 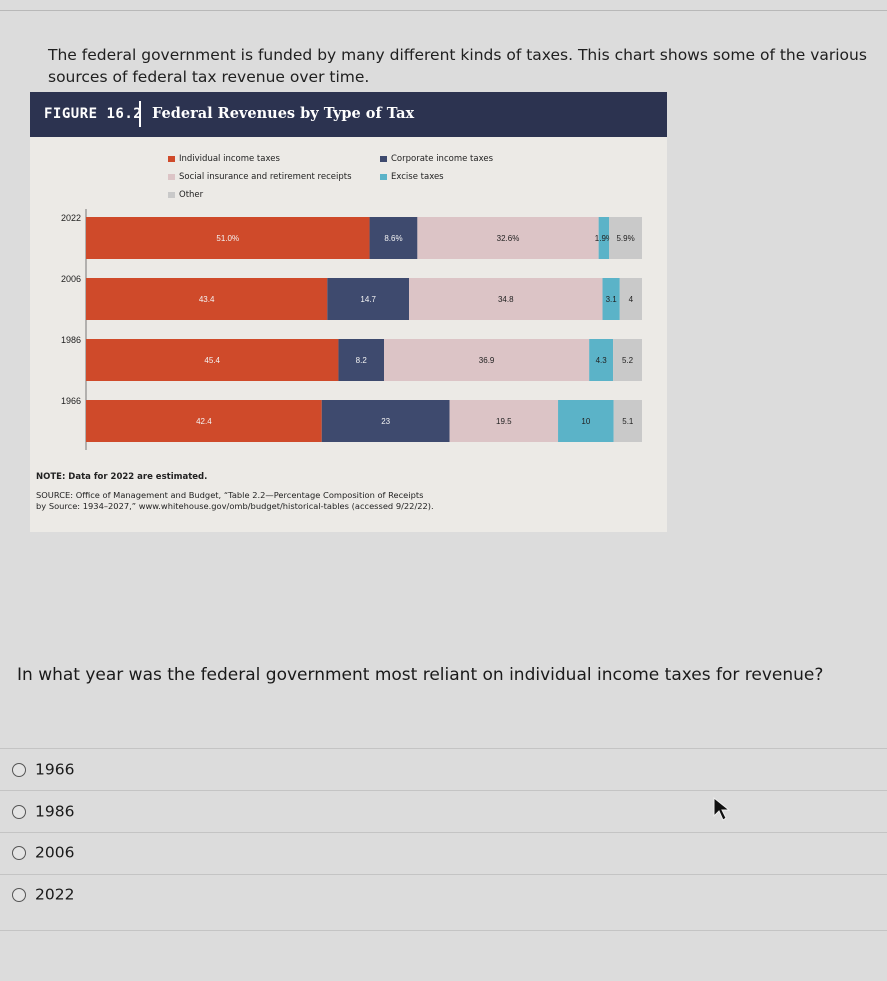 I want to click on bar-value-label: 3.1, so click(x=612, y=299).